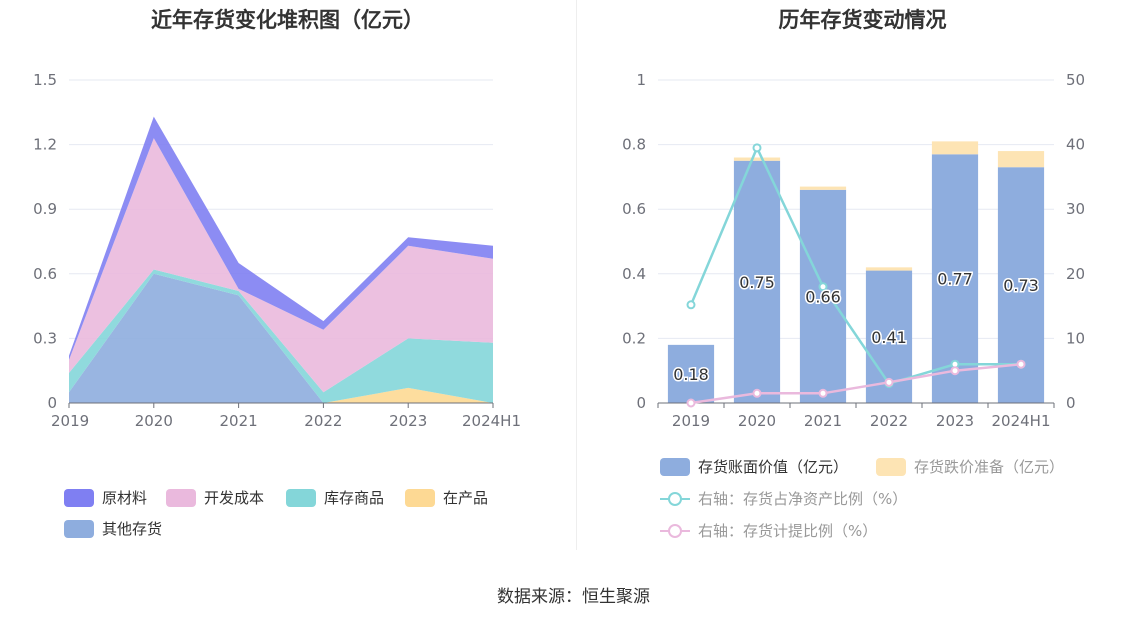  I want to click on y2-tick-label: 40, so click(1075, 145).